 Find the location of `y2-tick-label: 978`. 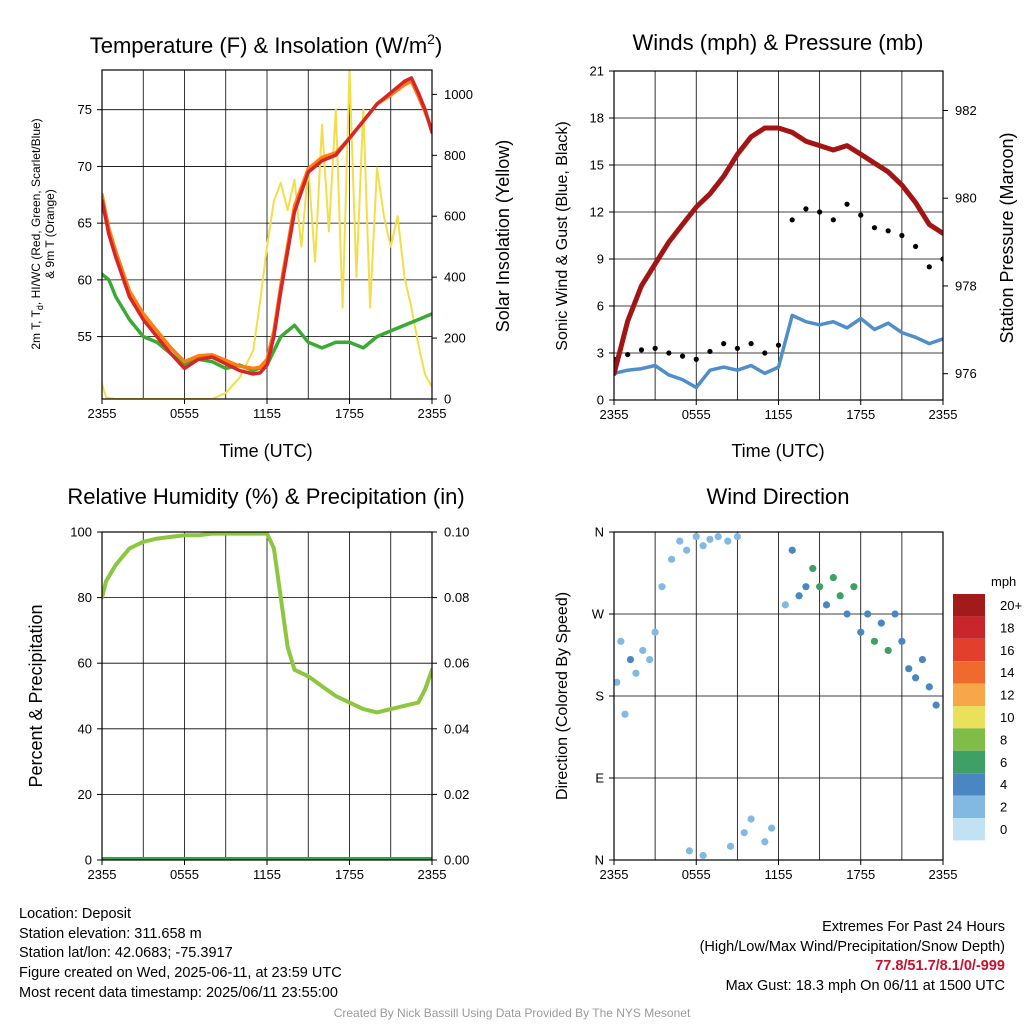

y2-tick-label: 978 is located at coordinates (966, 285).